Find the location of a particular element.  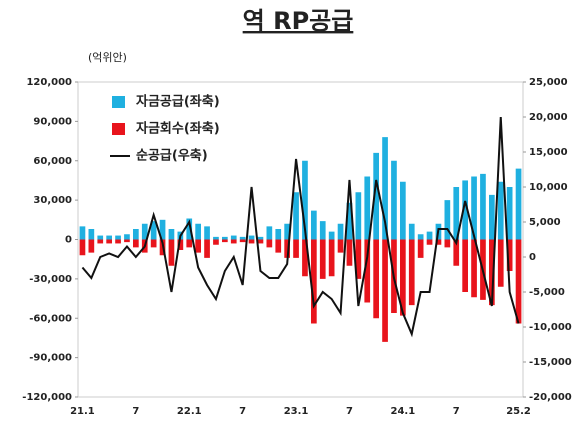

x-tick-label: 23.1 is located at coordinates (296, 411).